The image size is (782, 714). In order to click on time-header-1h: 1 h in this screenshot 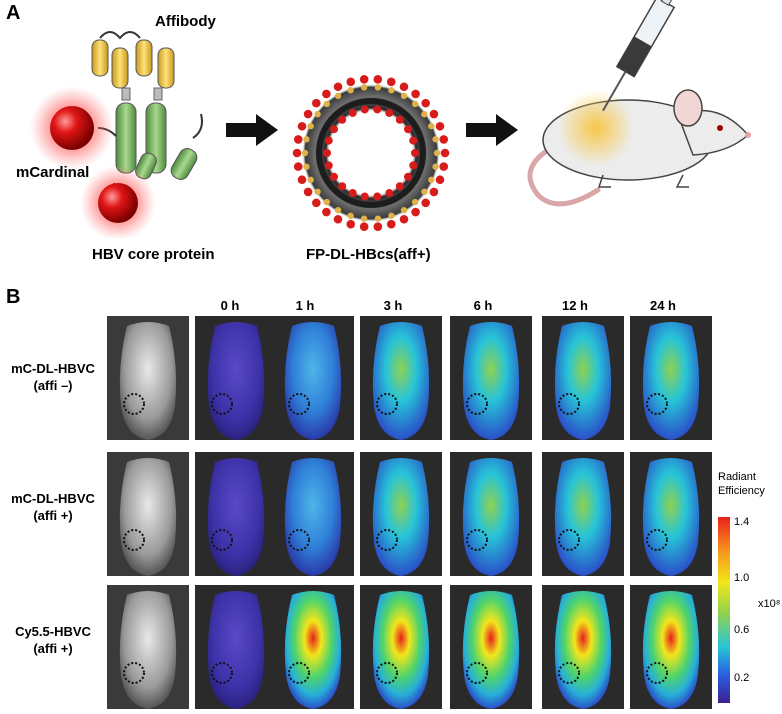, I will do `click(305, 305)`.